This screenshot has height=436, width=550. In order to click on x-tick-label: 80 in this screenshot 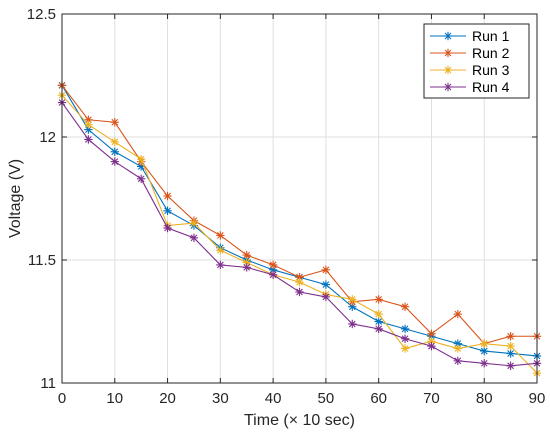, I will do `click(484, 398)`.